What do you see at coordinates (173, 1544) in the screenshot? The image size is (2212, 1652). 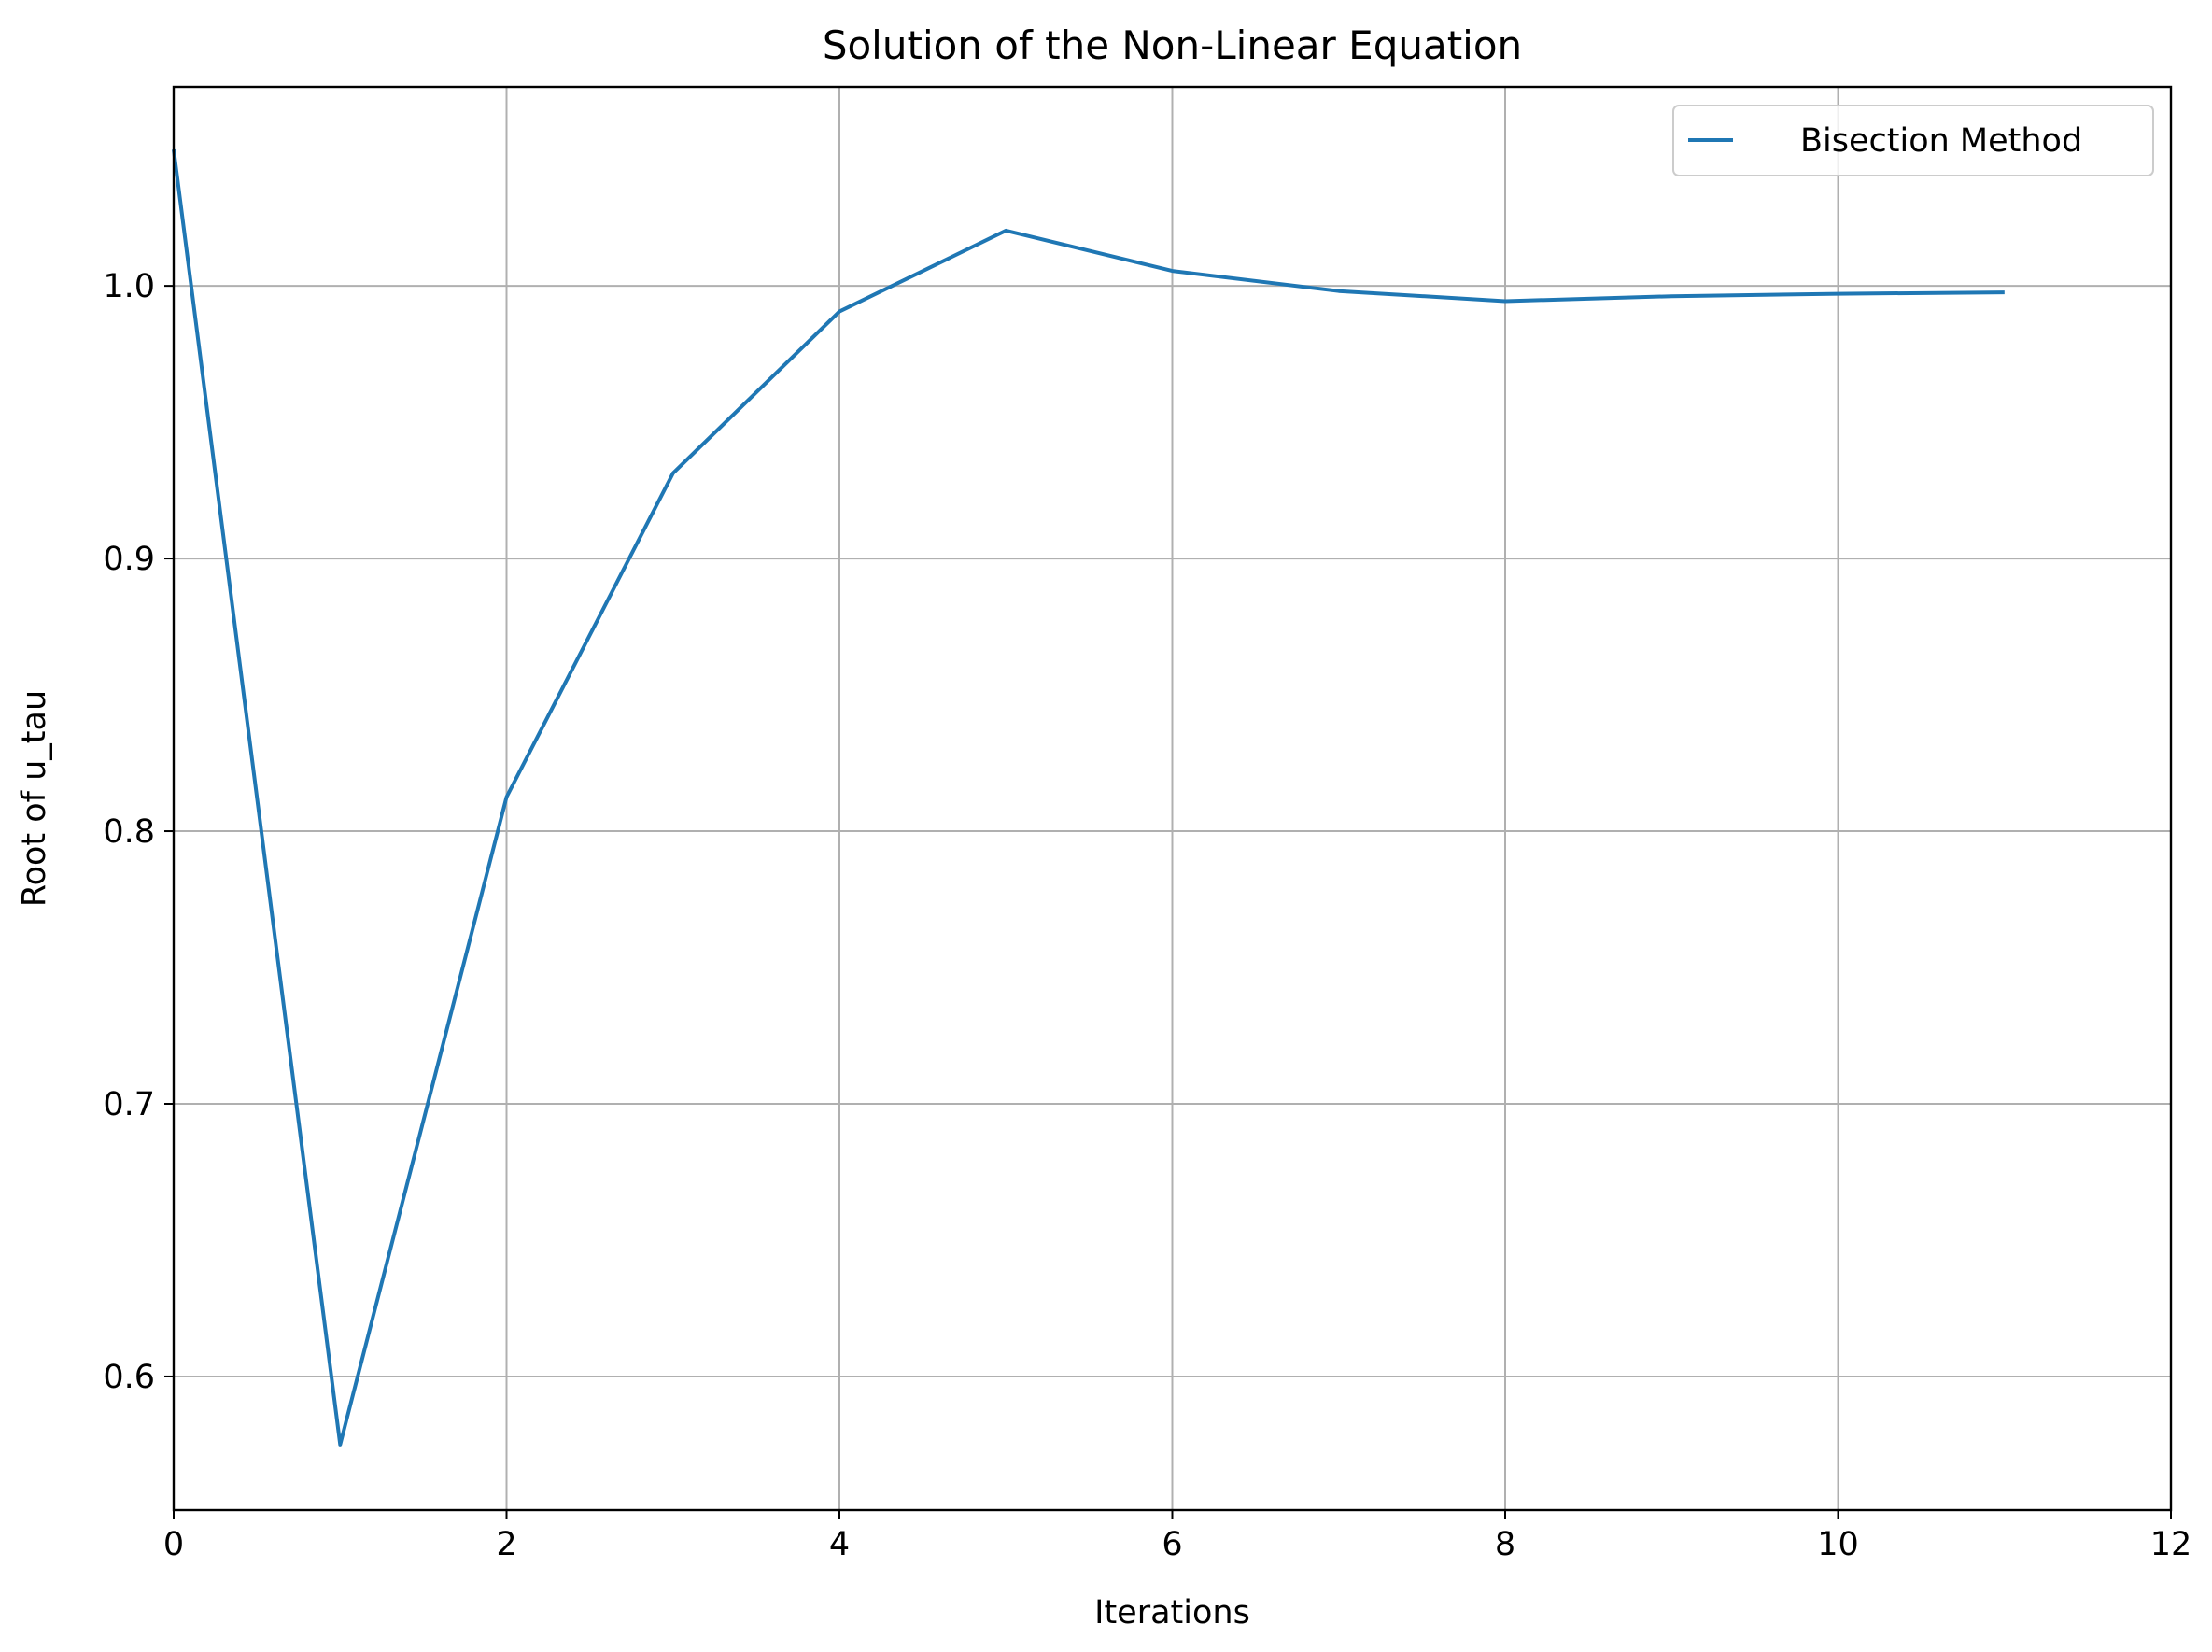 I see `x-tick-label: 0` at bounding box center [173, 1544].